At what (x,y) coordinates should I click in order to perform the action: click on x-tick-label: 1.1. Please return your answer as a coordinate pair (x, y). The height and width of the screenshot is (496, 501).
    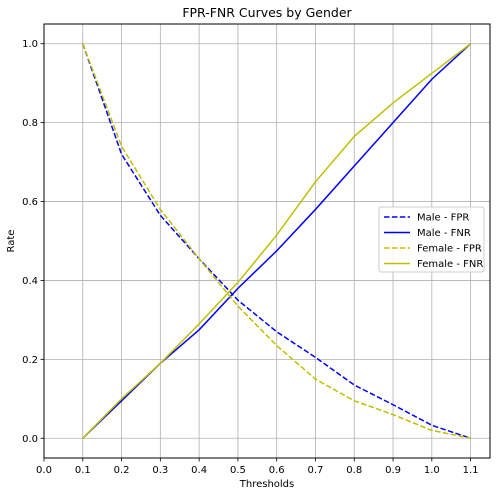
    Looking at the image, I should click on (471, 470).